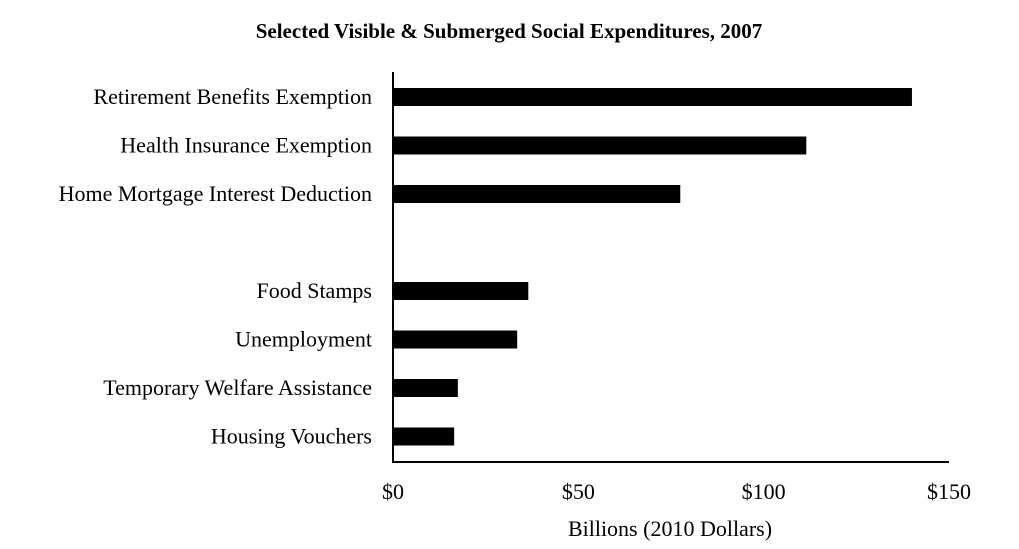 This screenshot has height=549, width=1019. Describe the element at coordinates (291, 436) in the screenshot. I see `category-label-7: Housing Vouchers` at that location.